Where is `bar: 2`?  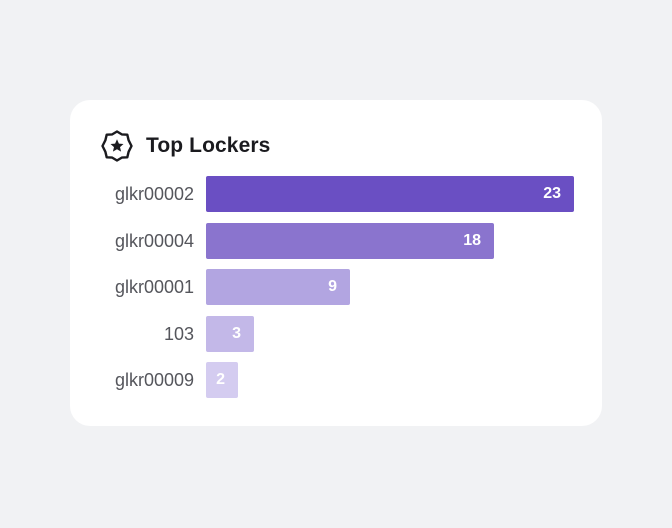 bar: 2 is located at coordinates (222, 380).